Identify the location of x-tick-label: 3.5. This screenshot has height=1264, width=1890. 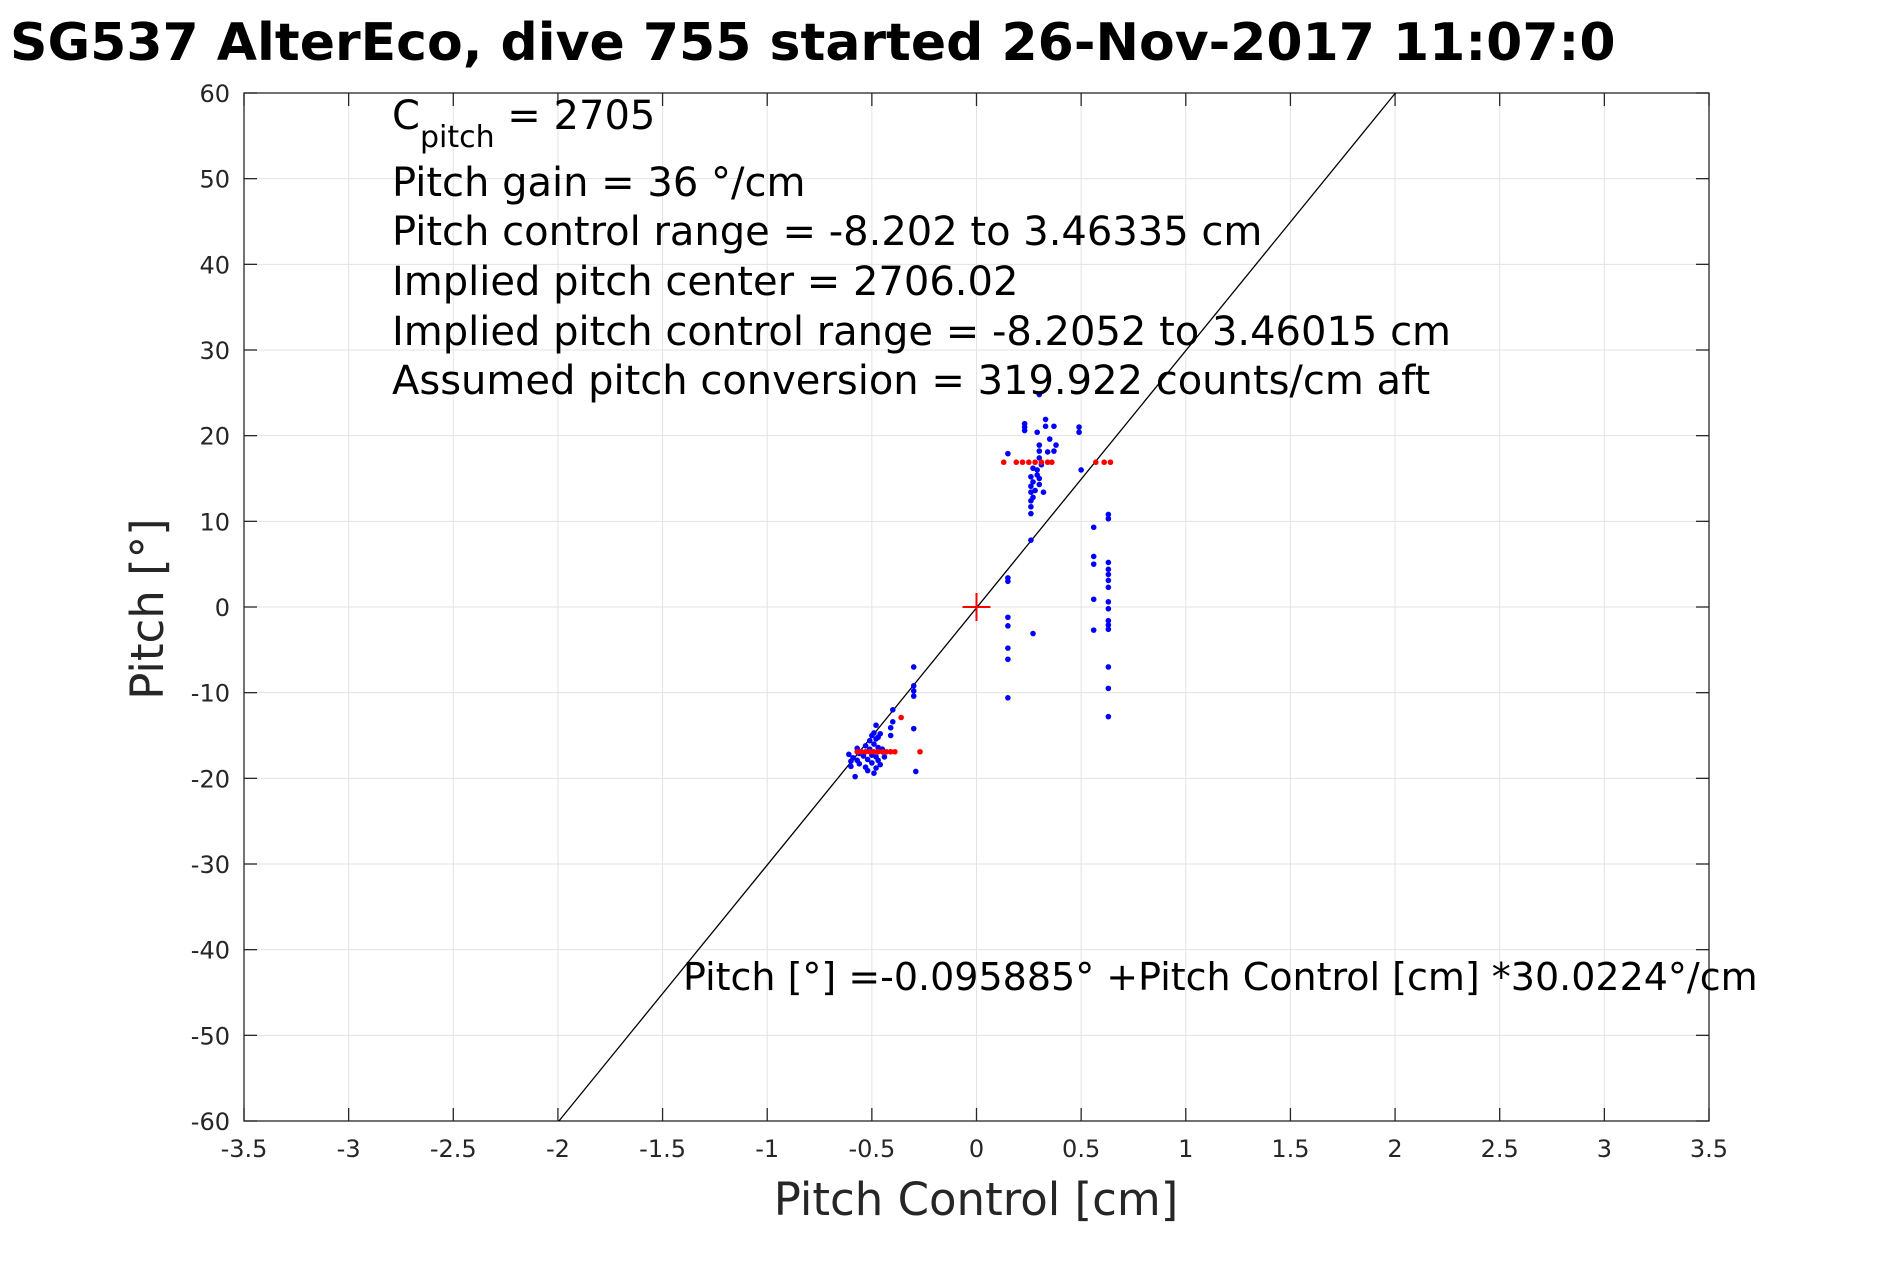
(1709, 1149).